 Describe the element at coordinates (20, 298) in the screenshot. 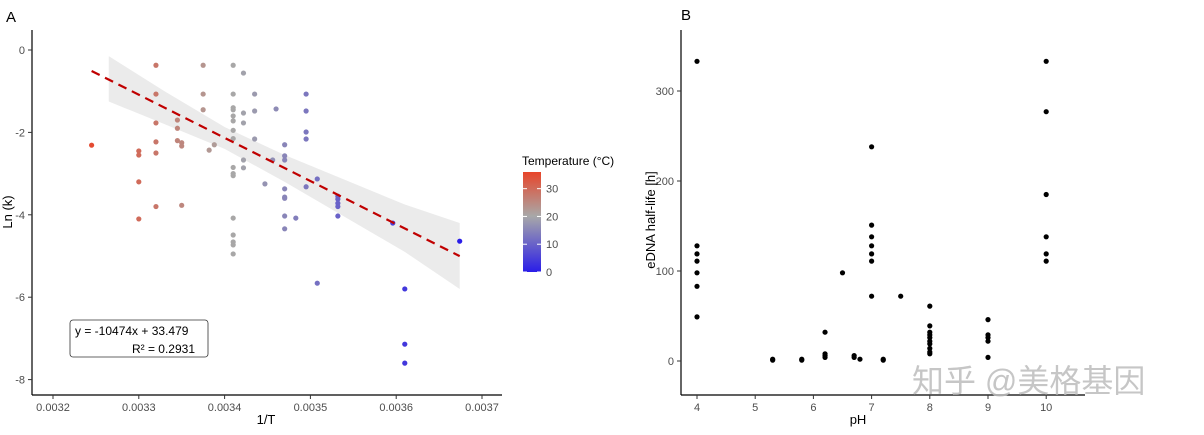

I see `y-tick-label: -6` at that location.